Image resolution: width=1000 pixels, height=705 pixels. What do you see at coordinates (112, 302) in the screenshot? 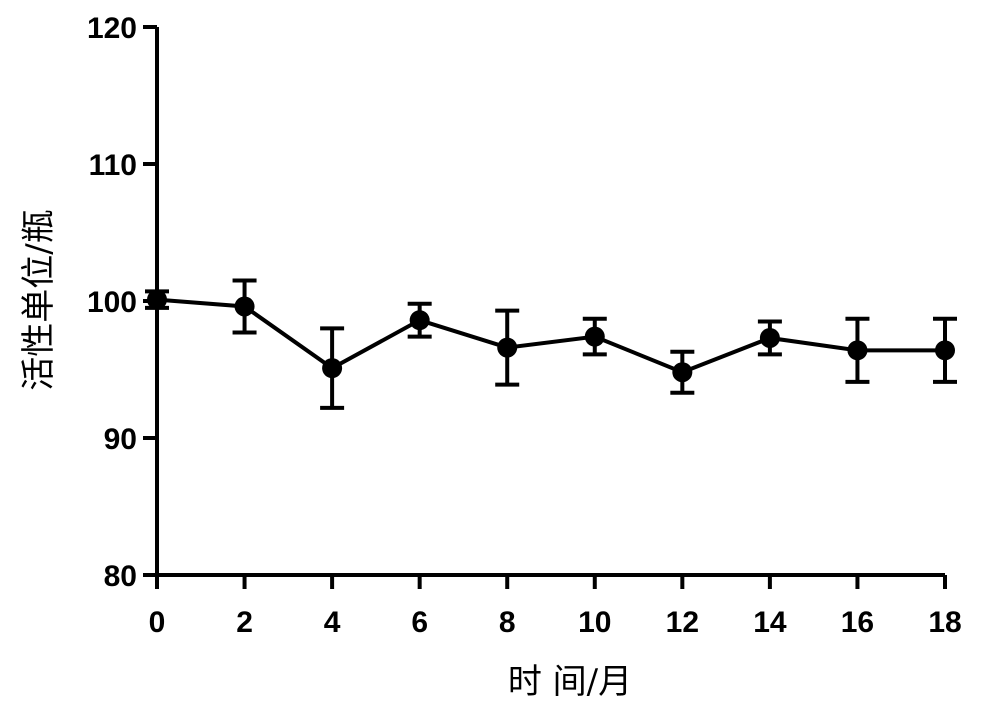
I see `y-tick-label: 100` at bounding box center [112, 302].